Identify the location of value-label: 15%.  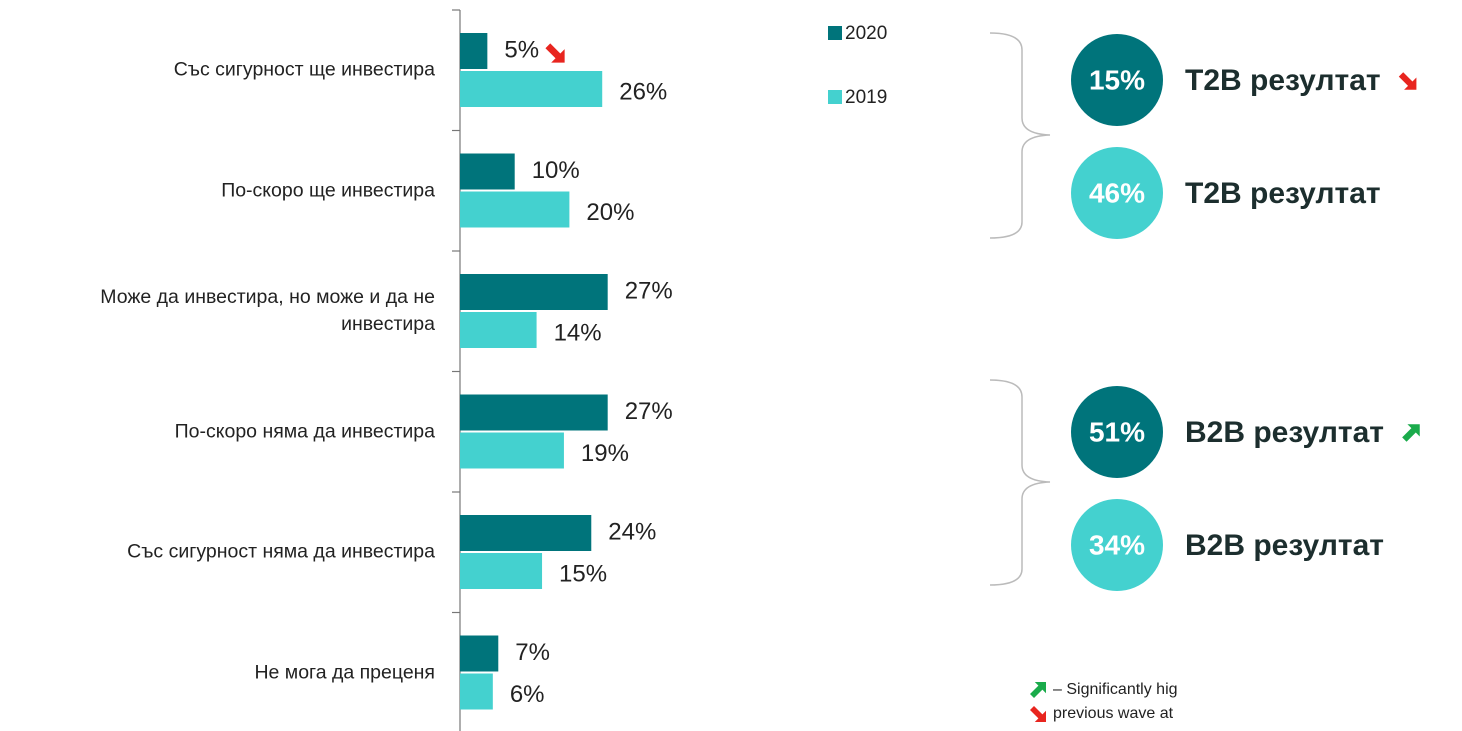
(583, 573).